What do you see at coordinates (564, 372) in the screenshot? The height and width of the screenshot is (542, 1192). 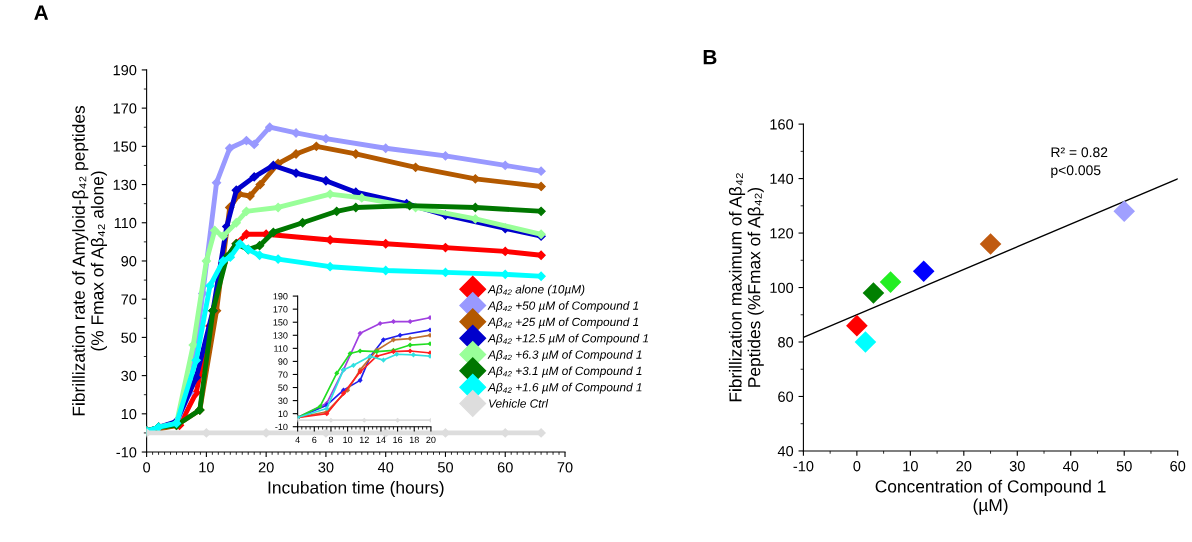 I see `legend-label: Aβ₄₂ +3.1 µM of Compound 1` at bounding box center [564, 372].